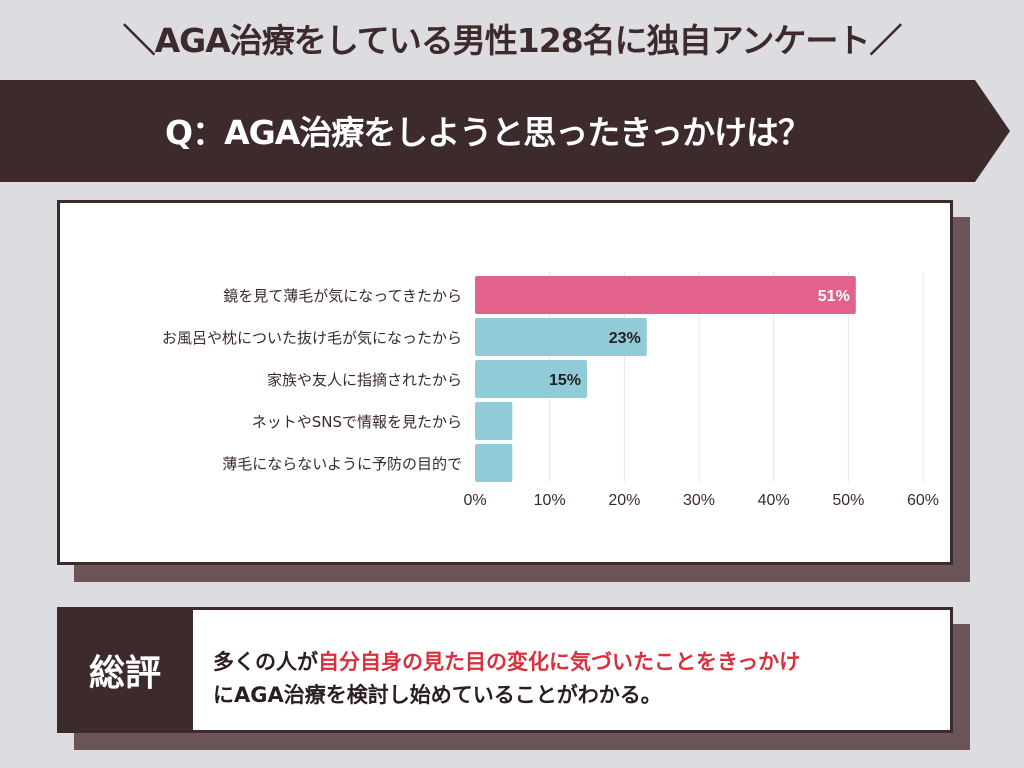  I want to click on category-label: ネットやSNSで情報を見たから, so click(357, 422).